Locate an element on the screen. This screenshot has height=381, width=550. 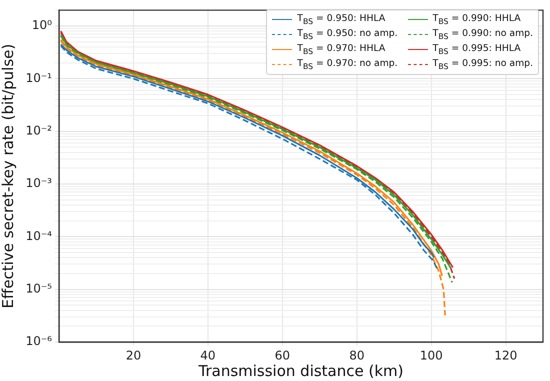
y-tick-label: 10⁻¹ is located at coordinates (39, 77).